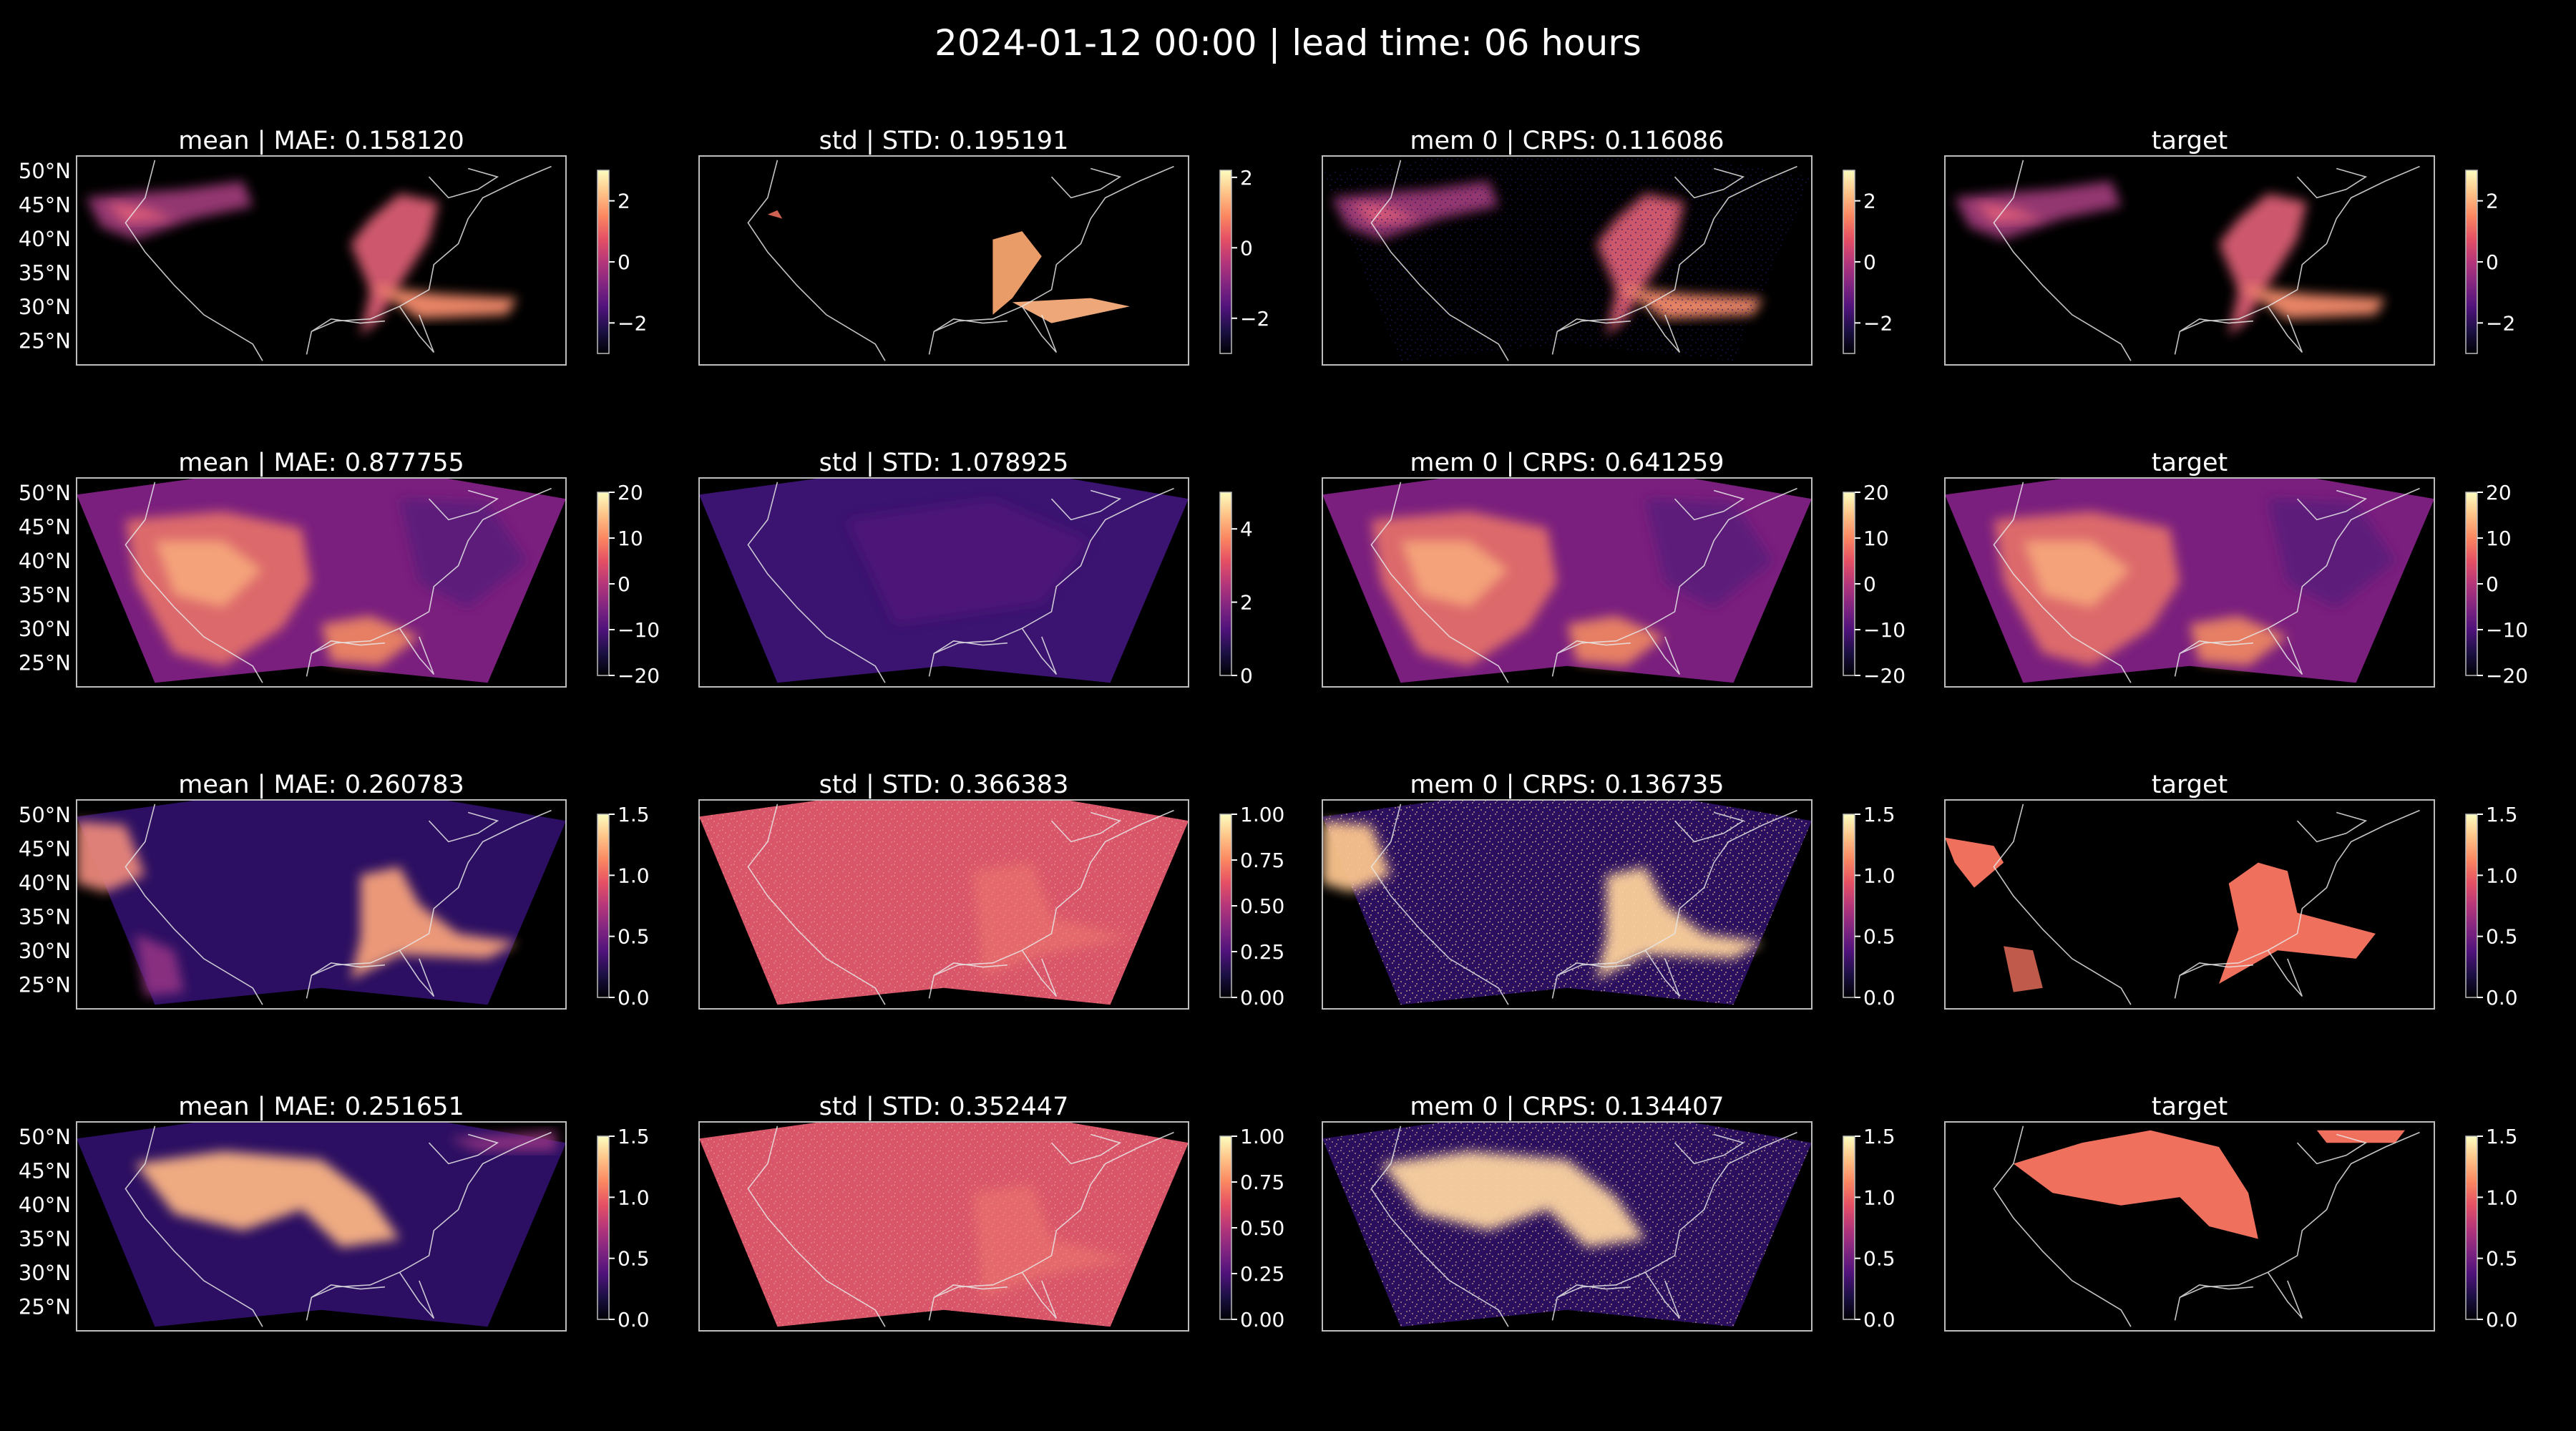 This screenshot has height=1431, width=2576. I want to click on panel-r2-c2: std | STD: 1.078925 0 2 4, so click(975, 568).